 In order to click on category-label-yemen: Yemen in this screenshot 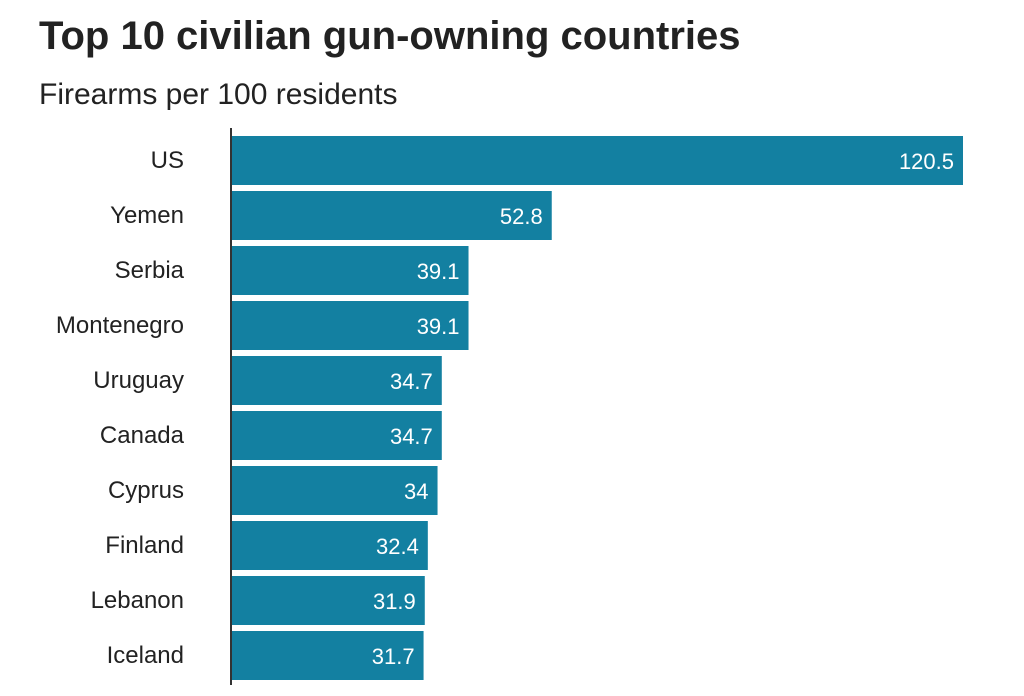, I will do `click(147, 215)`.